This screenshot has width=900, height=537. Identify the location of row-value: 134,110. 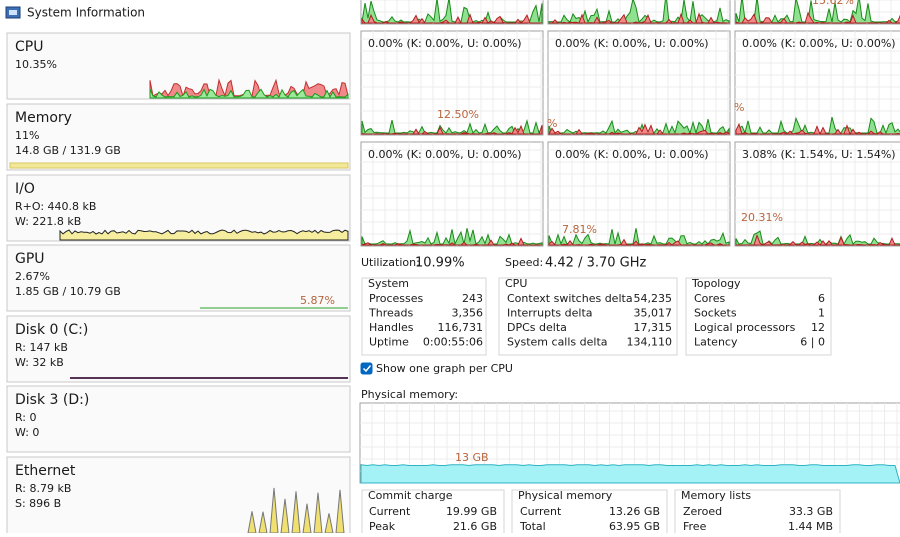
(650, 342).